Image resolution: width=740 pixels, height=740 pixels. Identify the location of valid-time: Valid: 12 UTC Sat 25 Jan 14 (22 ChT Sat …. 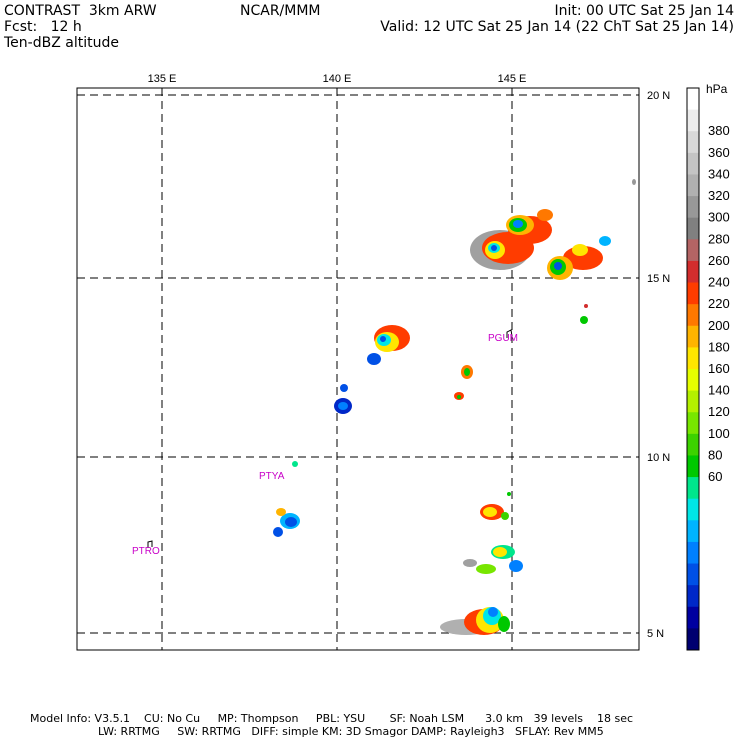
(557, 27).